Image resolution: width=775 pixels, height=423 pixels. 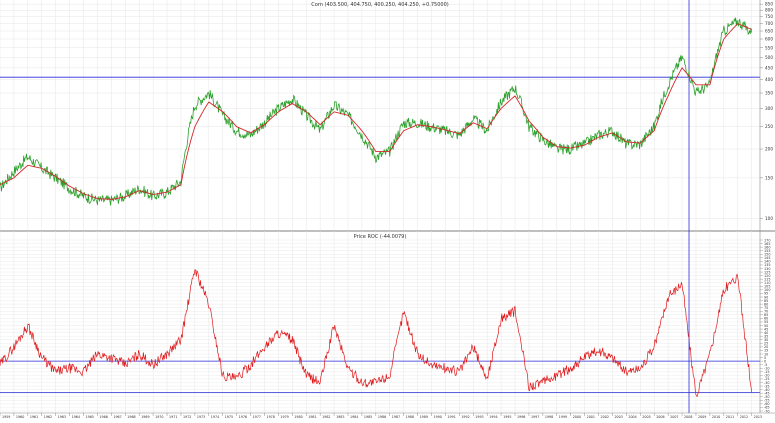 I want to click on x-tick-label: 1975, so click(x=229, y=417).